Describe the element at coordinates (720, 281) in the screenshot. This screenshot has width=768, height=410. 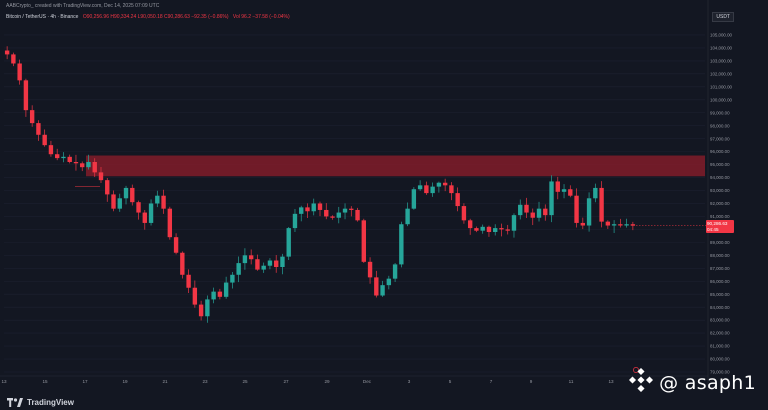
I see `y-tick-label: 86,000.00` at that location.